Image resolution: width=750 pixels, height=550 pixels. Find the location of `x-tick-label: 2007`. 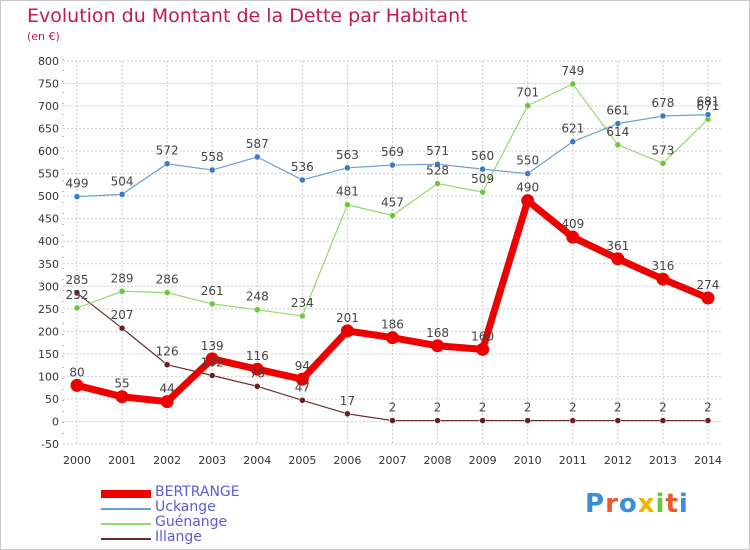

x-tick-label: 2007 is located at coordinates (392, 460).